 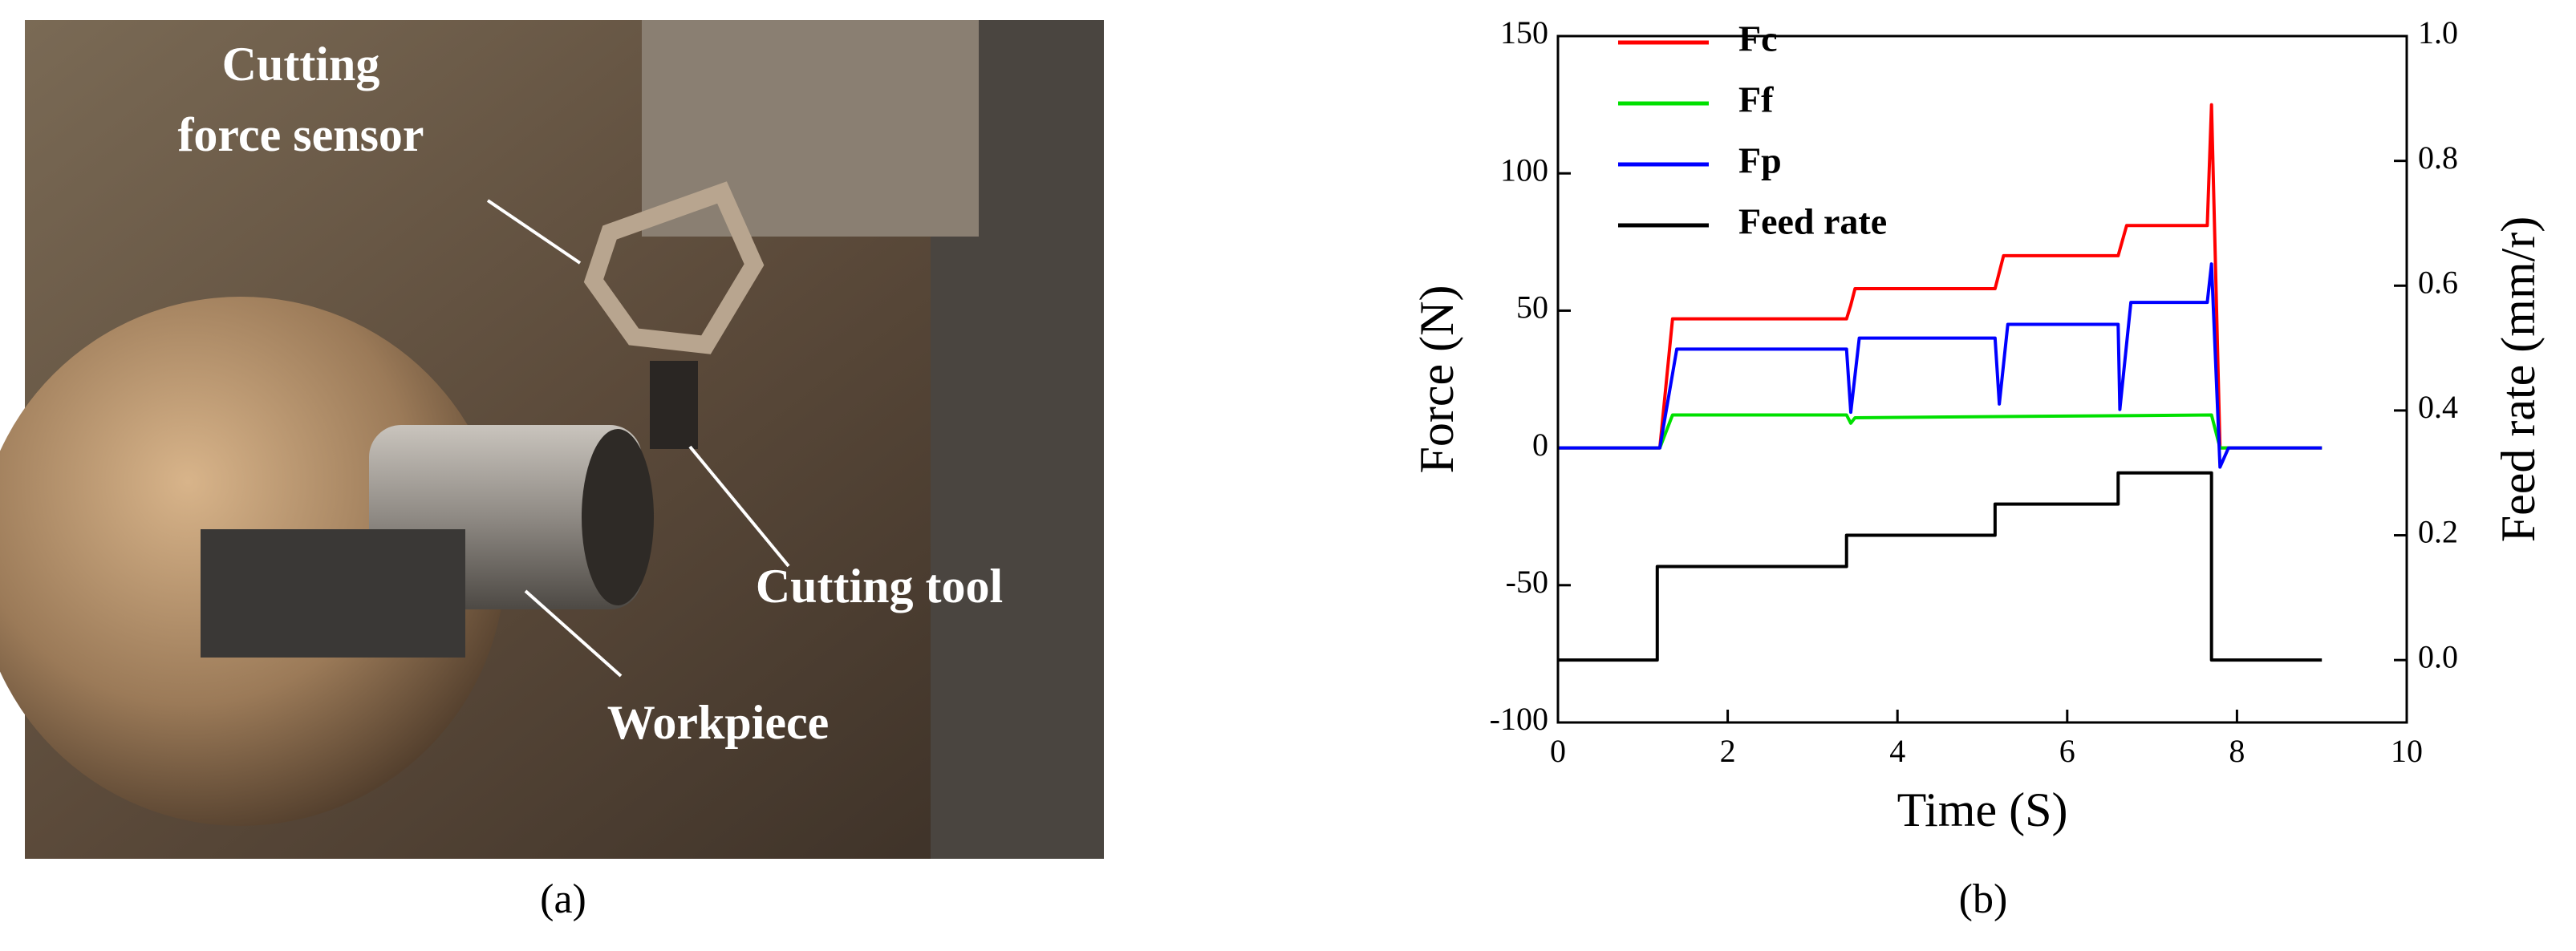 What do you see at coordinates (674, 405) in the screenshot?
I see `cutting-tool` at bounding box center [674, 405].